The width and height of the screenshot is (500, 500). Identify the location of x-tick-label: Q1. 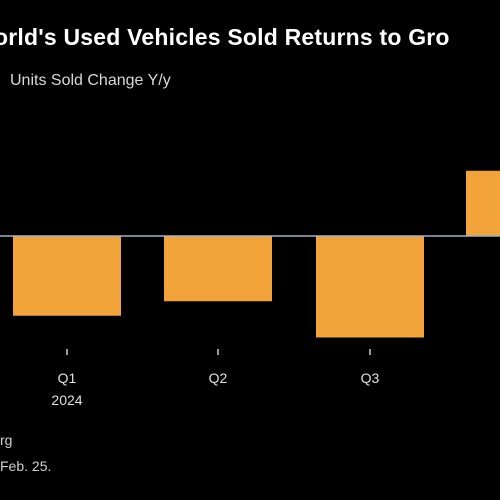
(67, 378).